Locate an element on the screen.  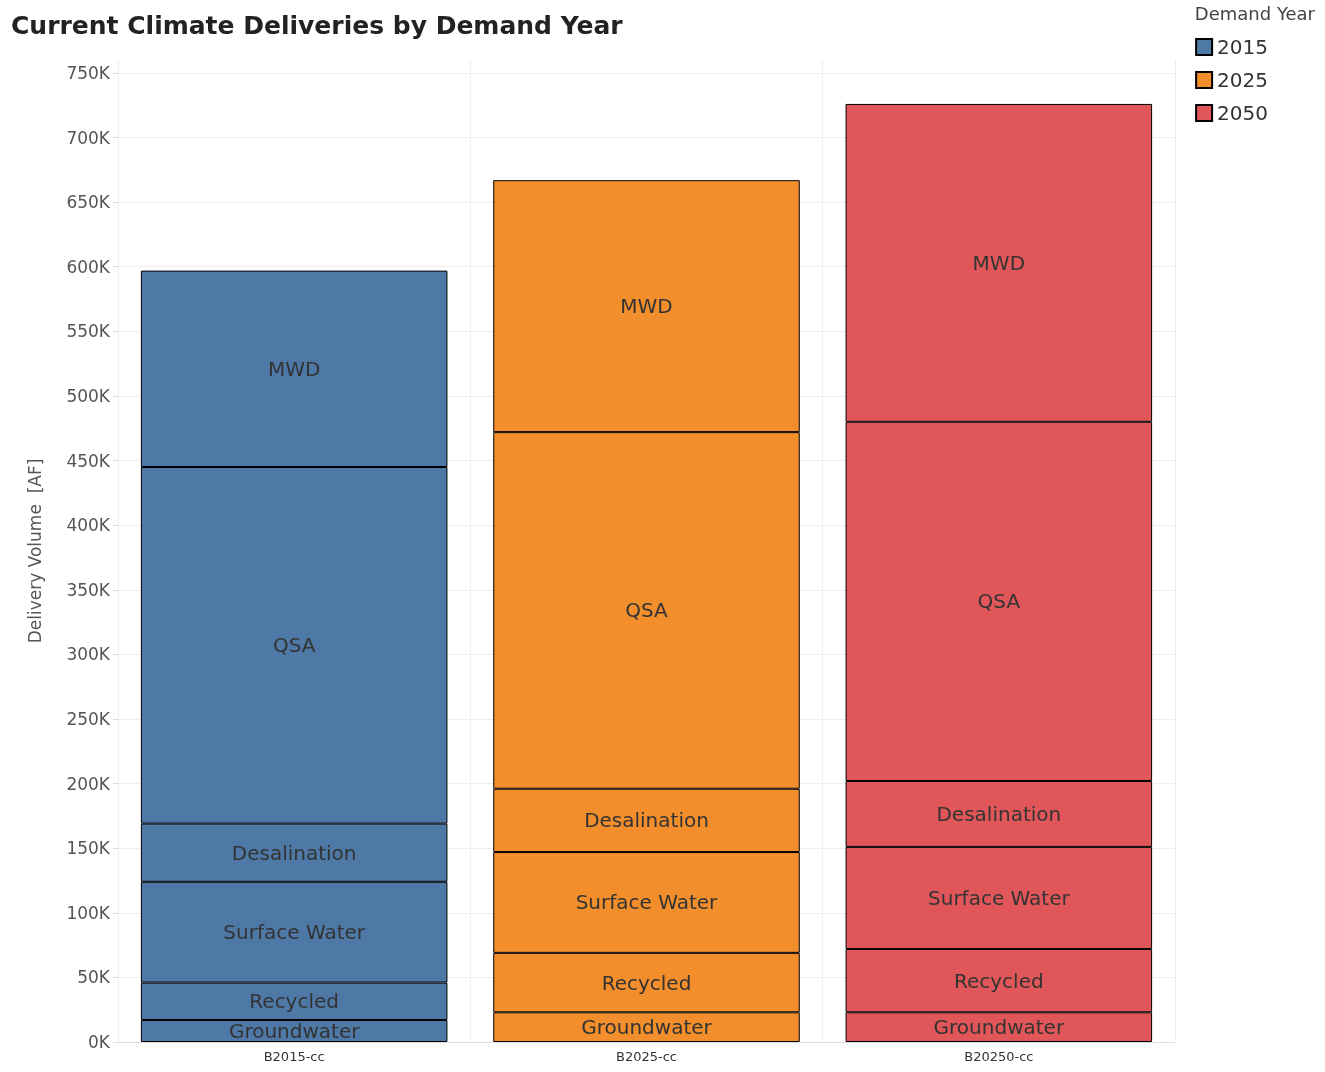
y-tick-label: 600K is located at coordinates (88, 266).